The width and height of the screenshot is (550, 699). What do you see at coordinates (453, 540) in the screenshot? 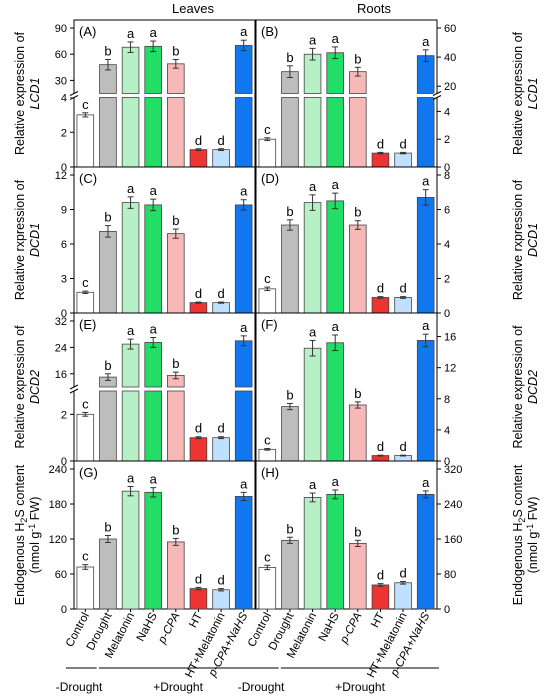
I see `y-tick-label: 160` at bounding box center [453, 540].